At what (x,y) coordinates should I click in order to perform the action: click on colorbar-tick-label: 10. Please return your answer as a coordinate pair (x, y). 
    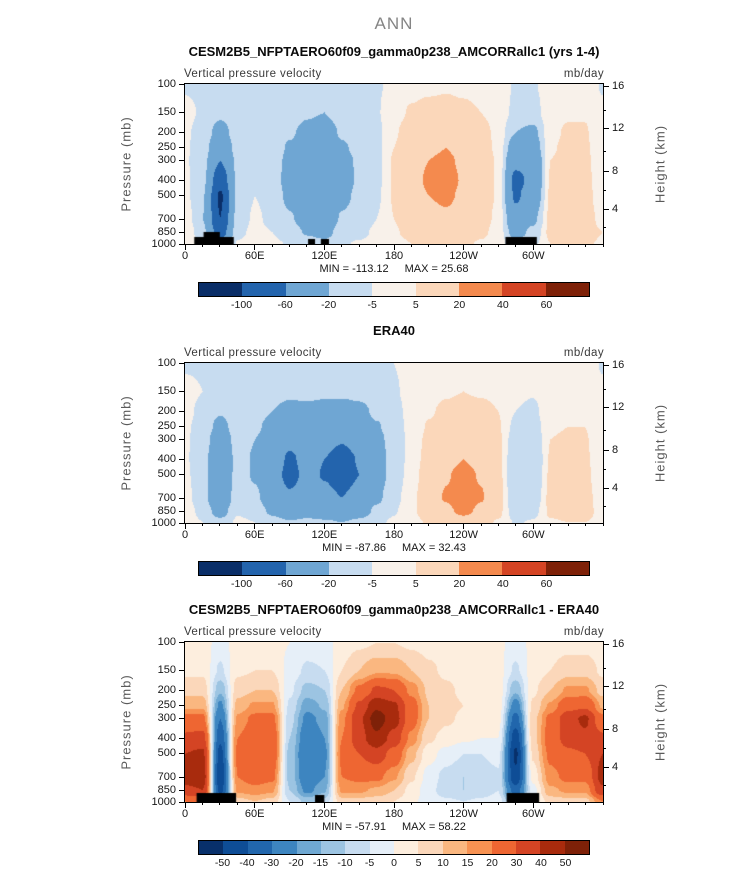
    Looking at the image, I should click on (443, 863).